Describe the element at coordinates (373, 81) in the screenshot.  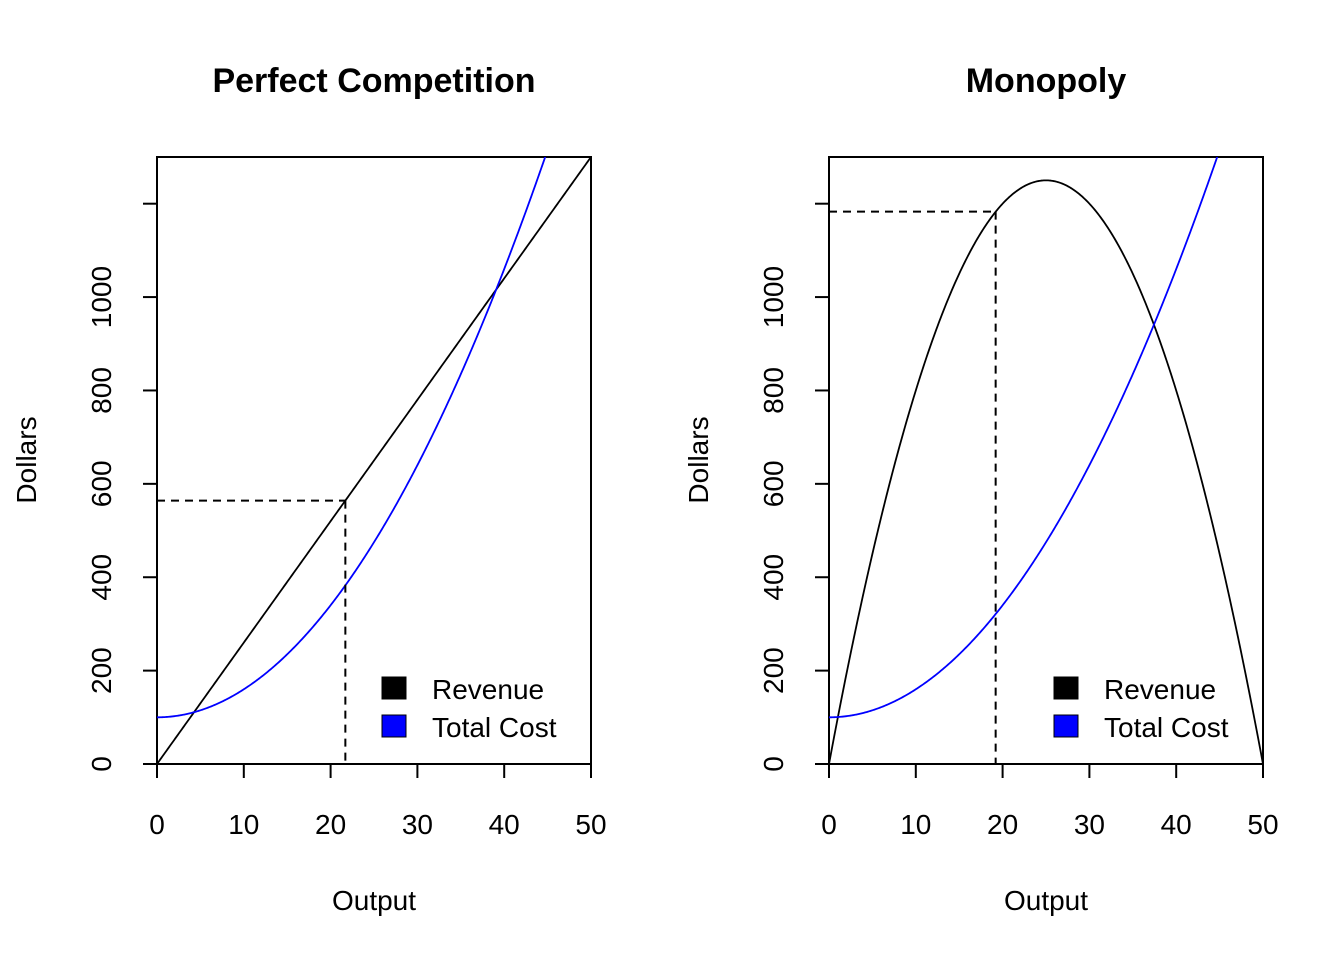
I see `chart-title: Perfect Competition` at that location.